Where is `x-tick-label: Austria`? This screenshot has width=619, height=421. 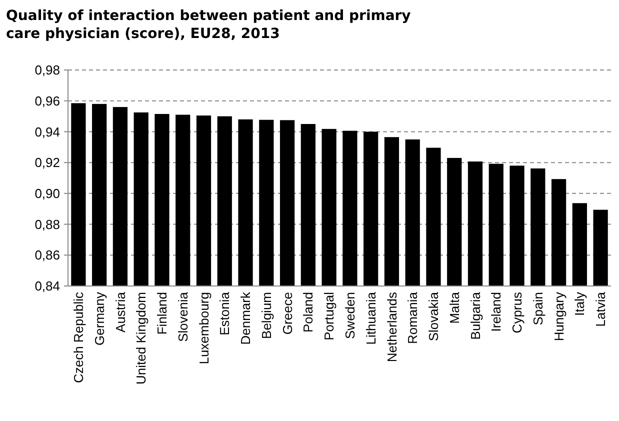
x-tick-label: Austria is located at coordinates (120, 311).